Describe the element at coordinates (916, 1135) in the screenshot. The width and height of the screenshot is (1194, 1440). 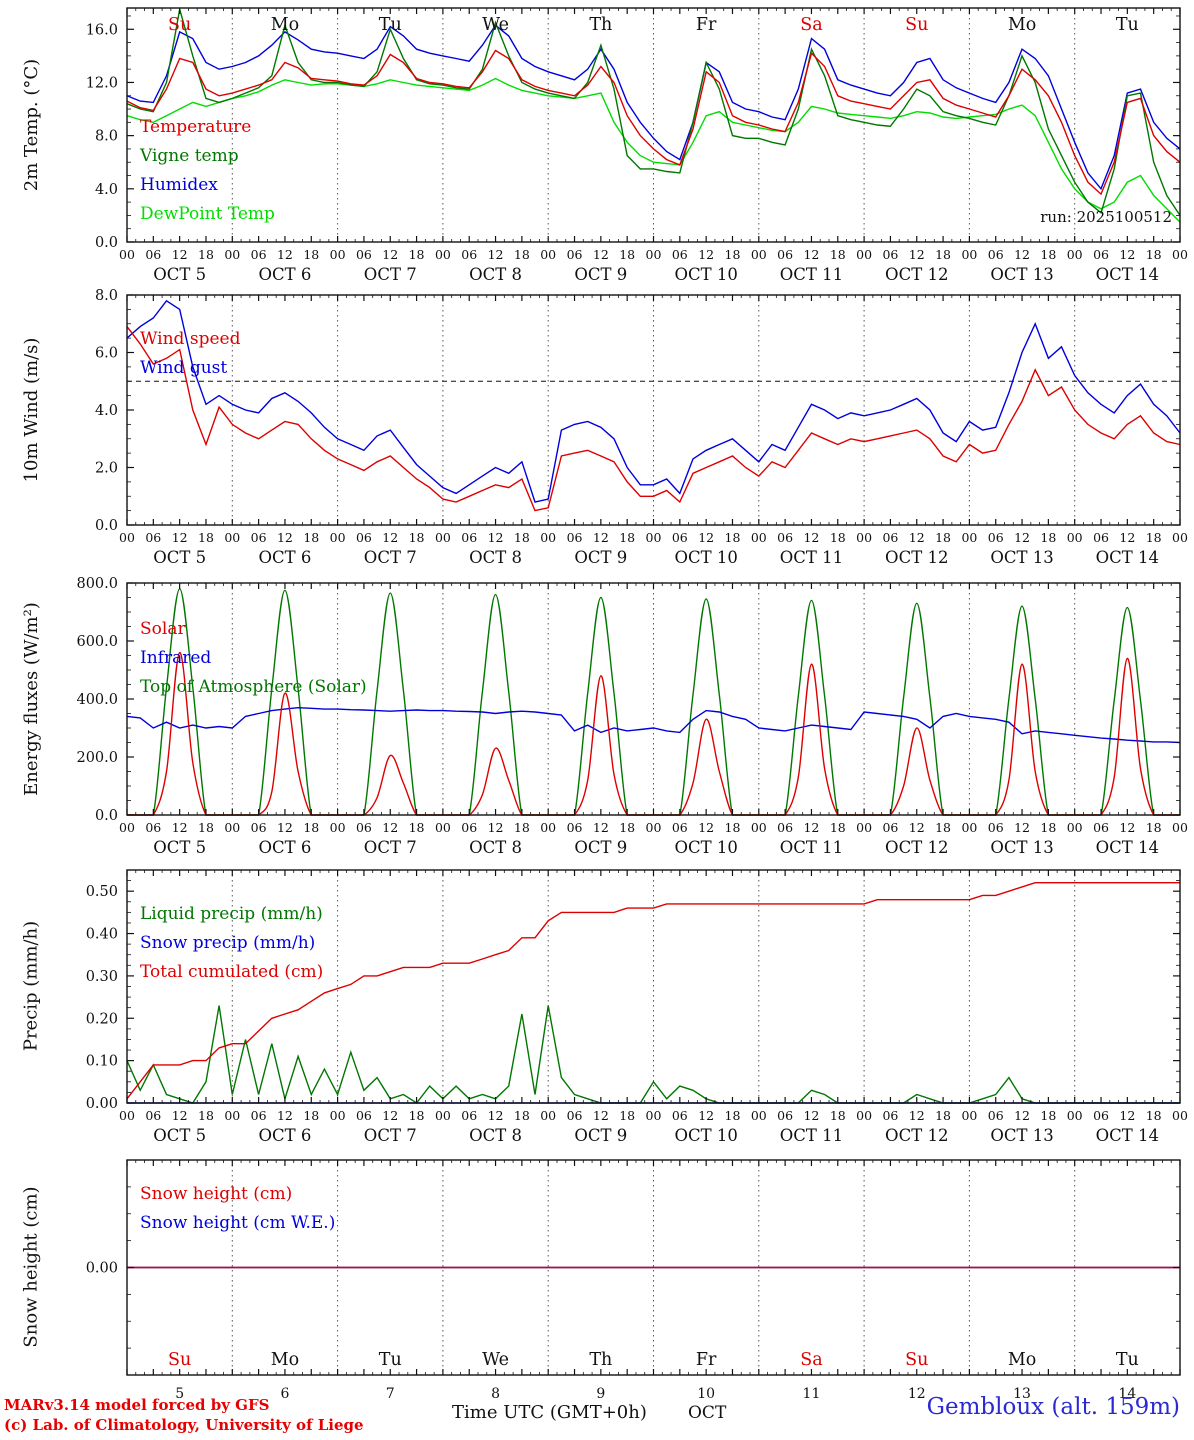
I see `date-label: OCT 12` at that location.